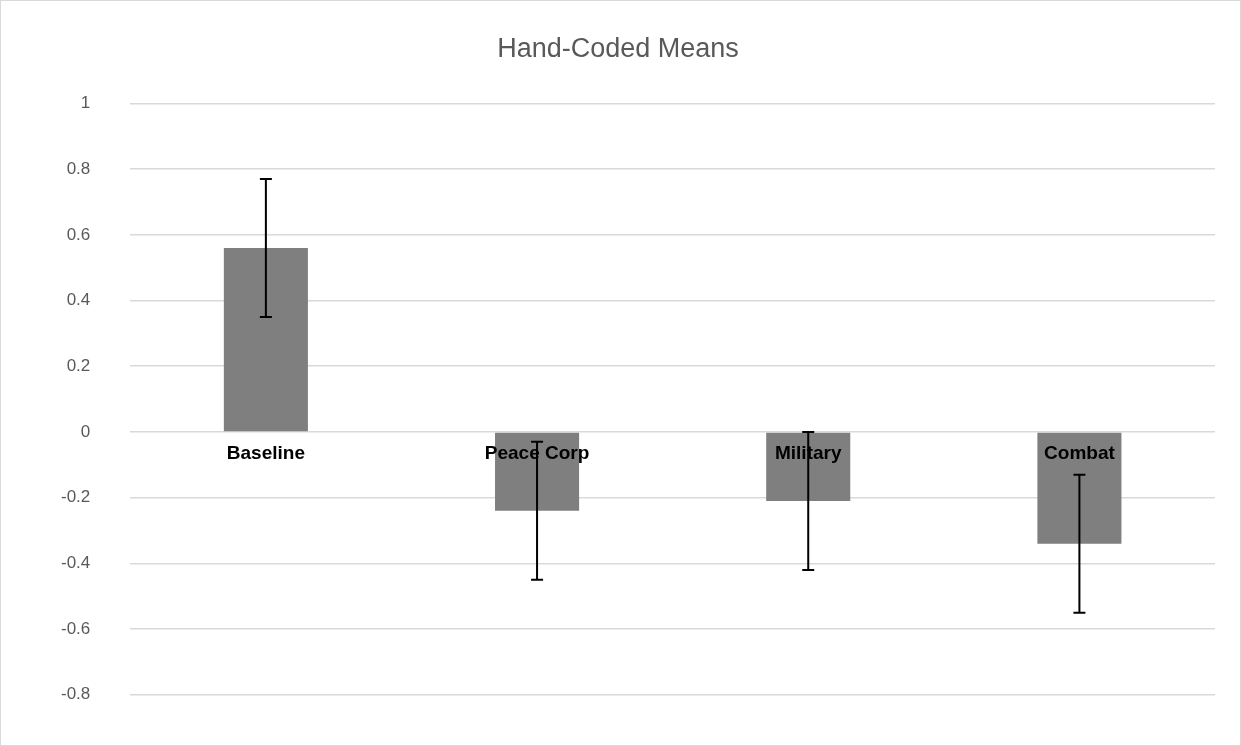 Image resolution: width=1241 pixels, height=746 pixels. What do you see at coordinates (76, 497) in the screenshot?
I see `y-tick-label: -0.2` at bounding box center [76, 497].